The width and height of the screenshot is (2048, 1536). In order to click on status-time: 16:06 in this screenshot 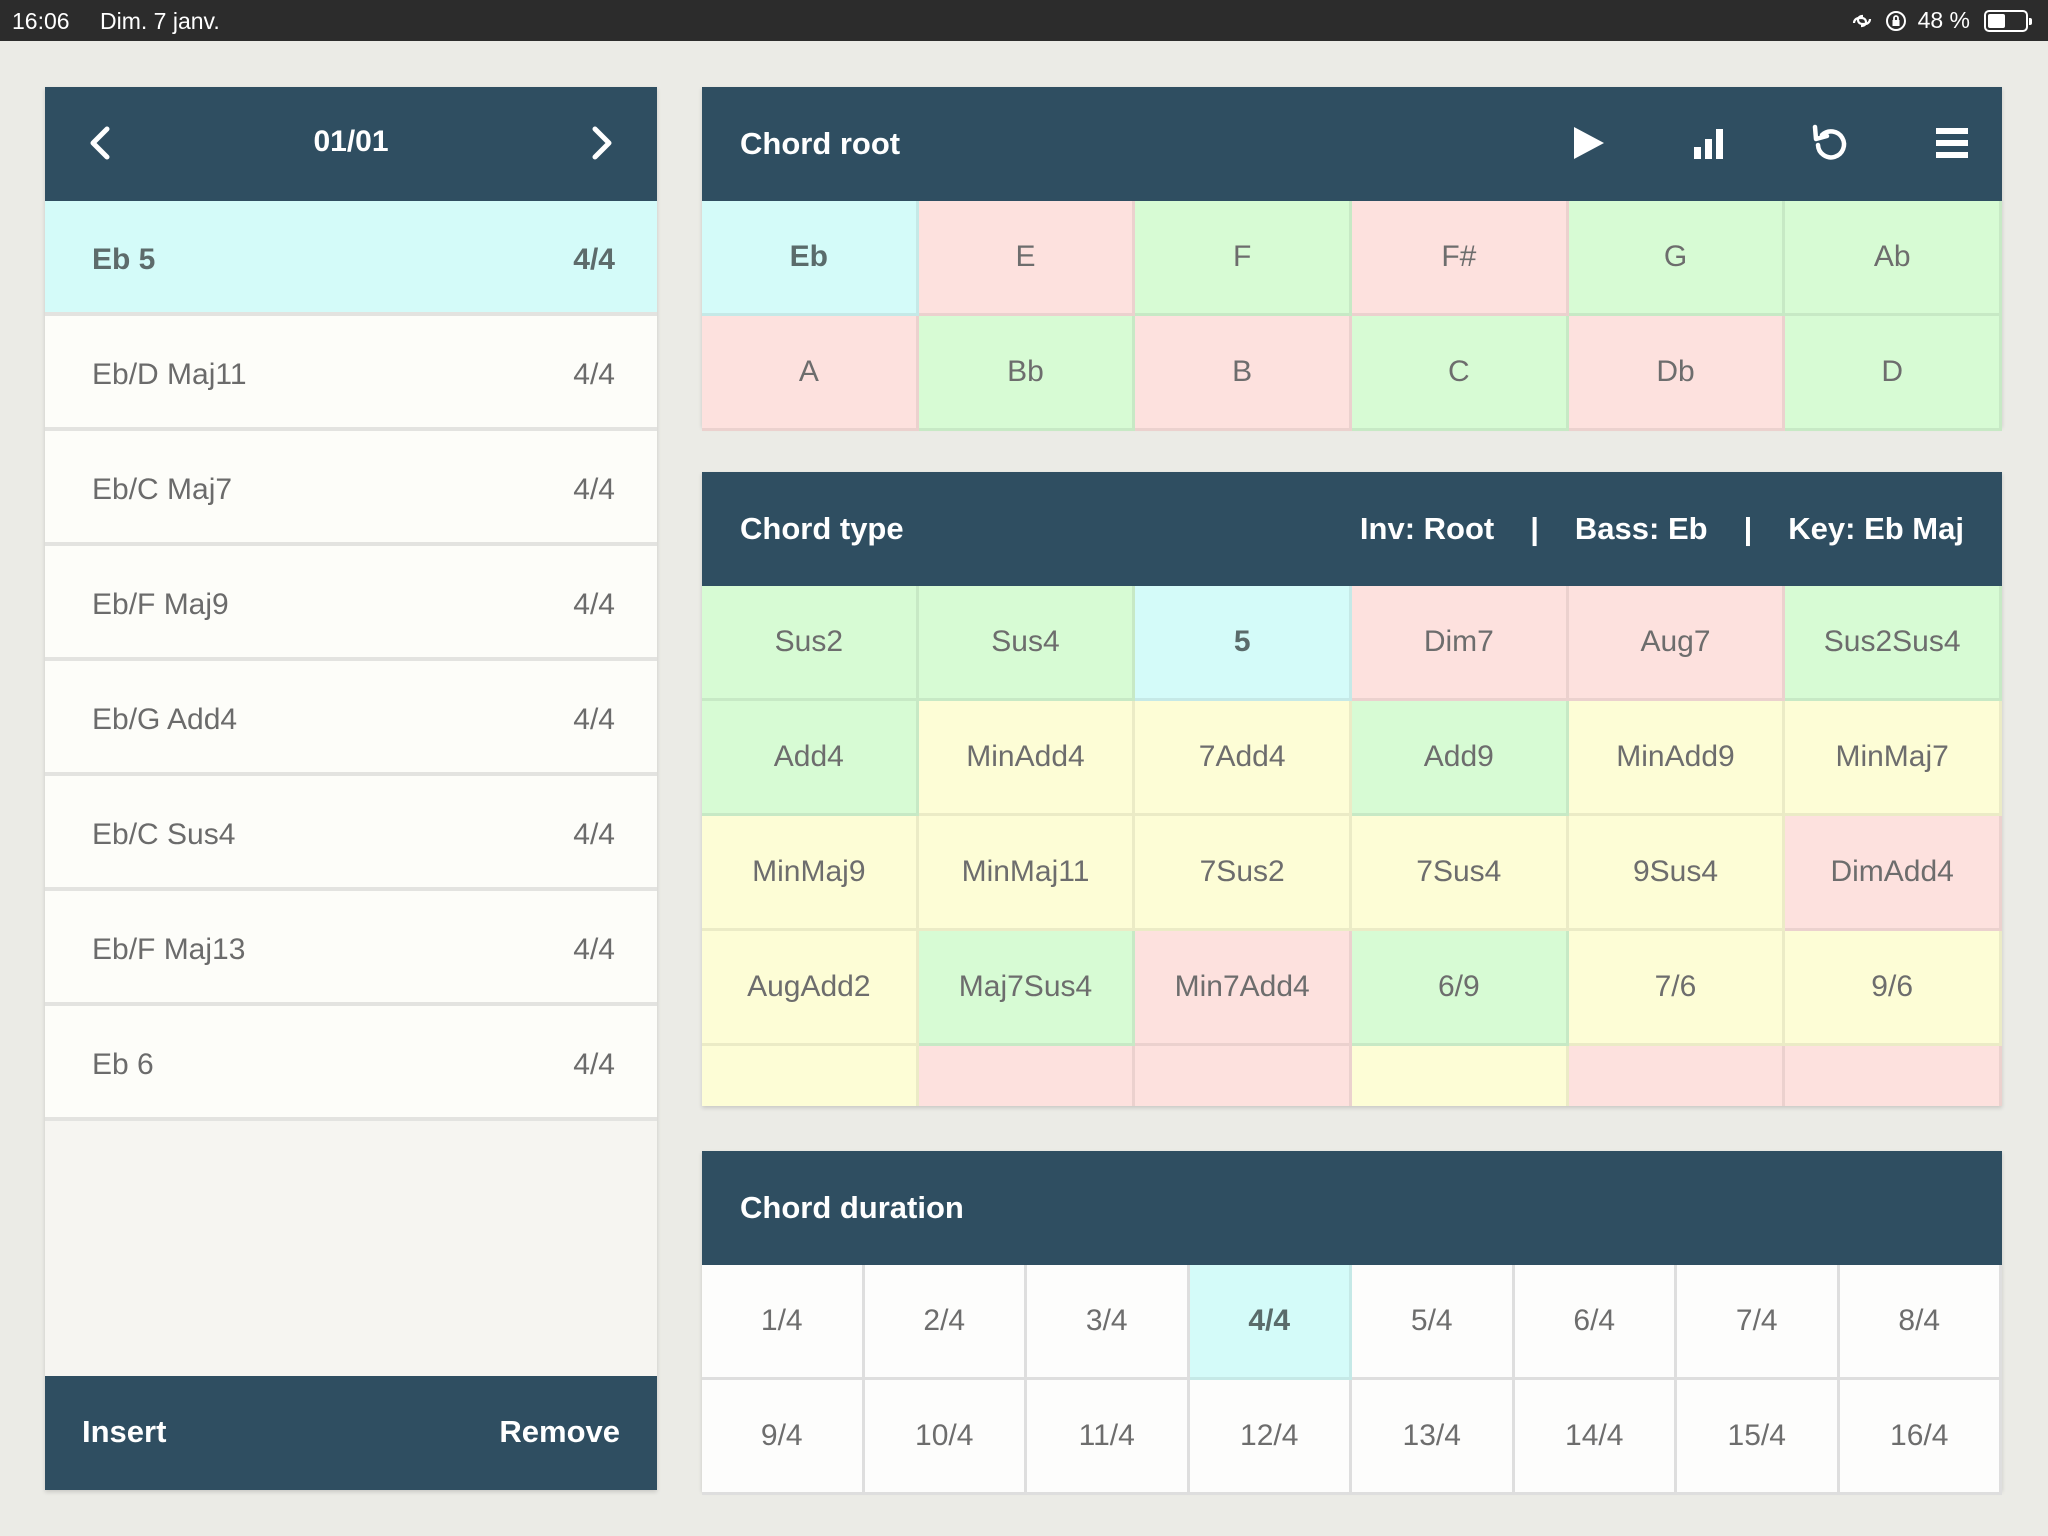, I will do `click(41, 21)`.